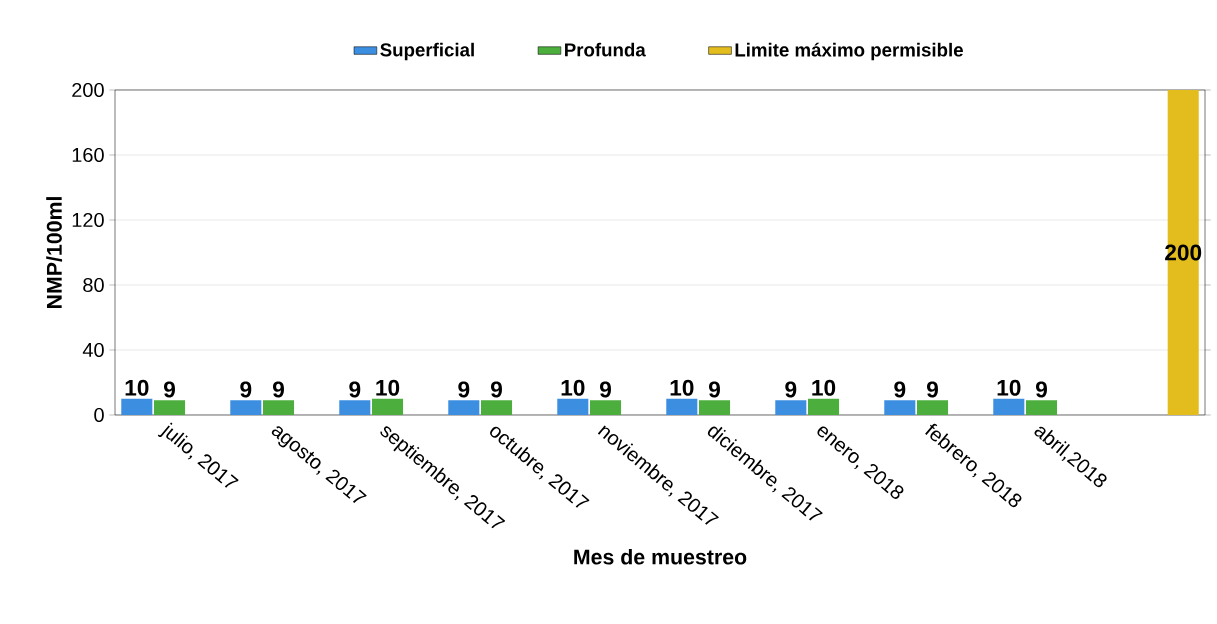 The width and height of the screenshot is (1217, 624). I want to click on legend-label: Superficial, so click(427, 51).